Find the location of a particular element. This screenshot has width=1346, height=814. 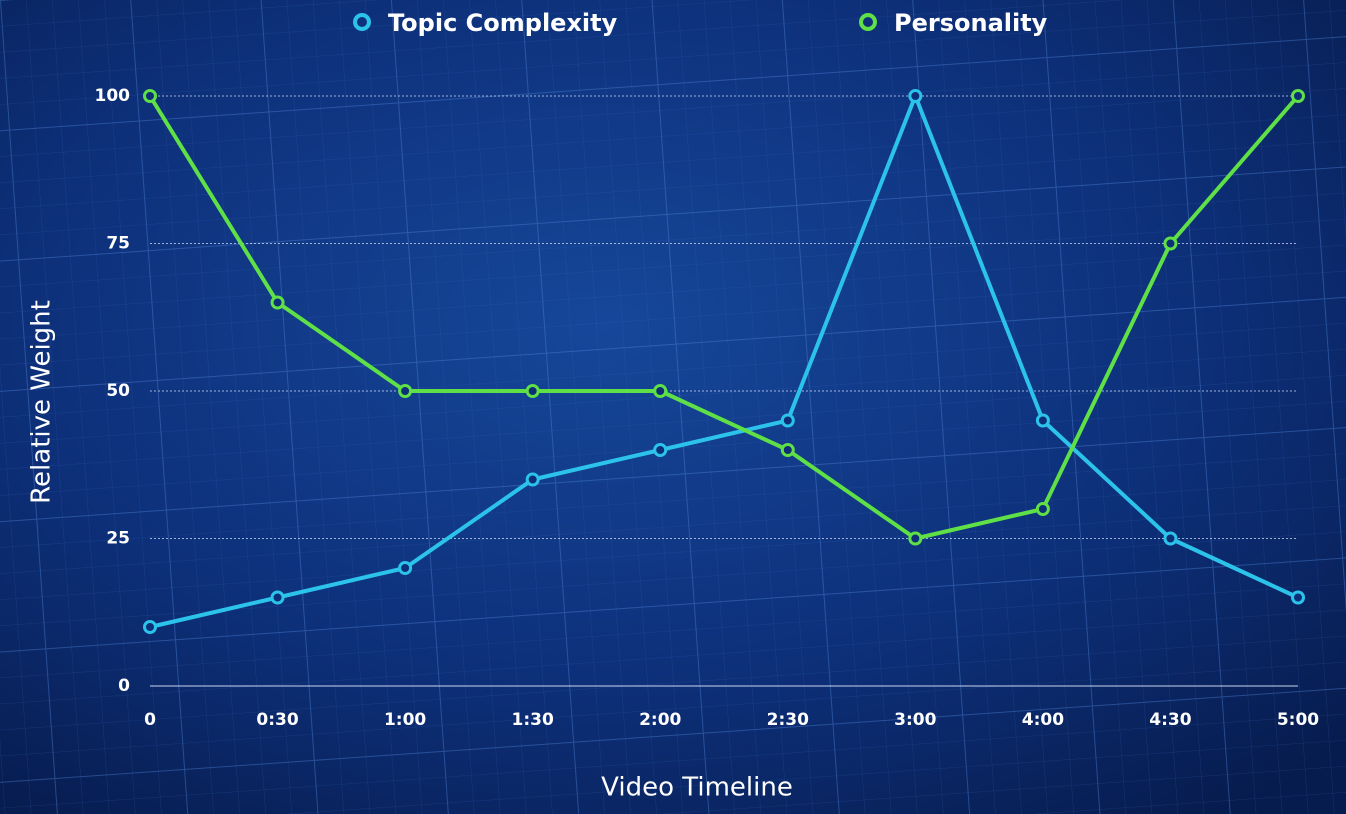

x-tick-label: 2:00 is located at coordinates (660, 720).